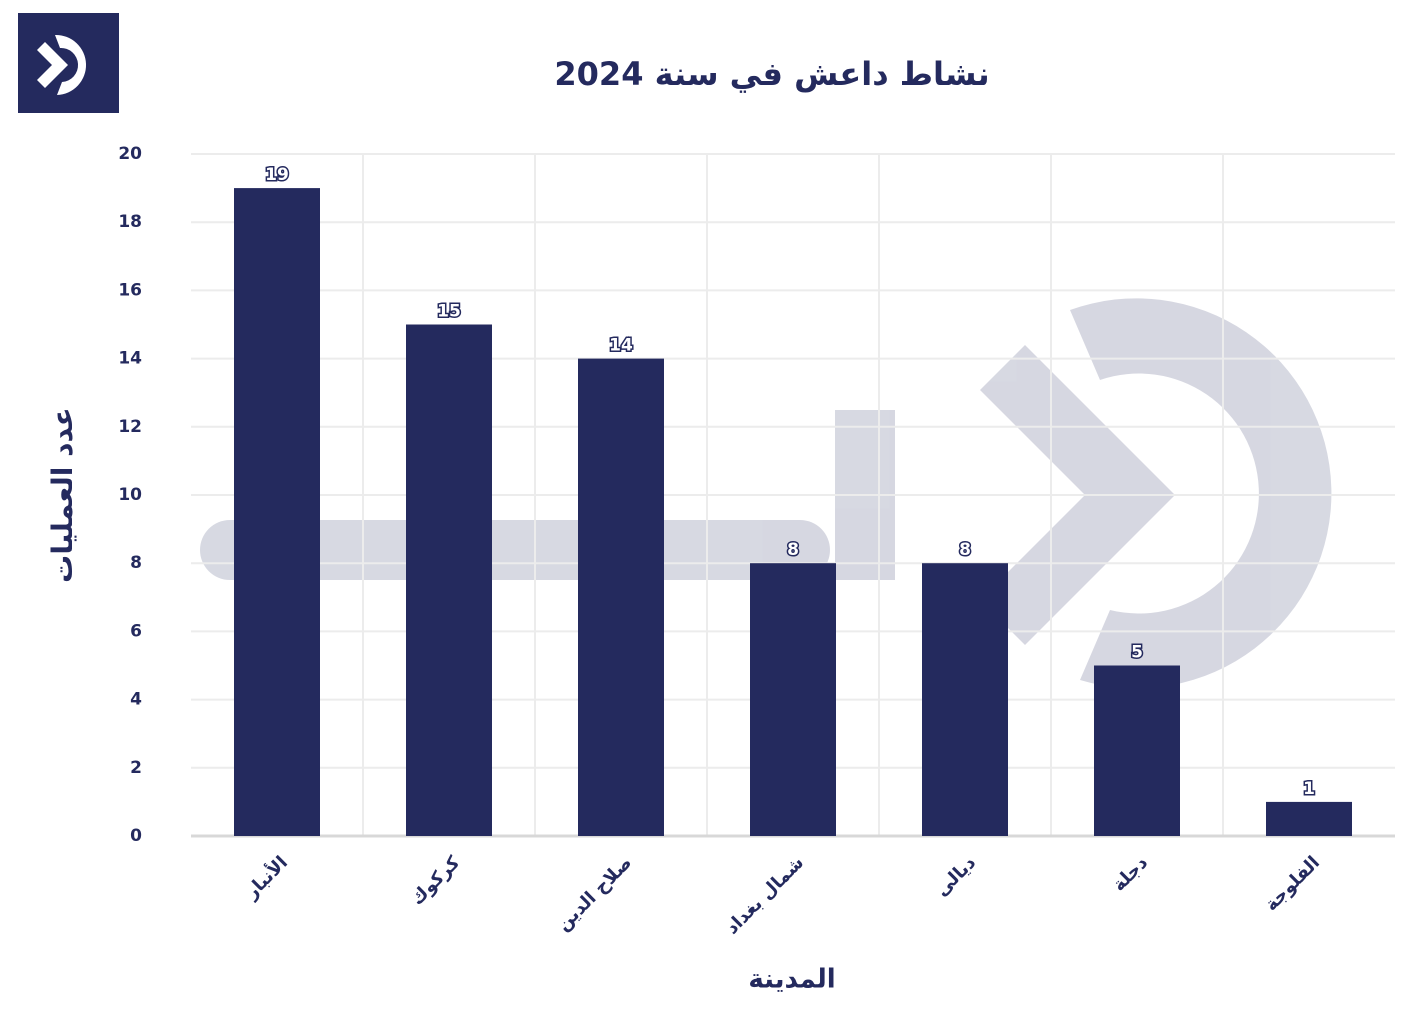  Describe the element at coordinates (955, 876) in the screenshot. I see `x-tick-label: ديالى` at that location.